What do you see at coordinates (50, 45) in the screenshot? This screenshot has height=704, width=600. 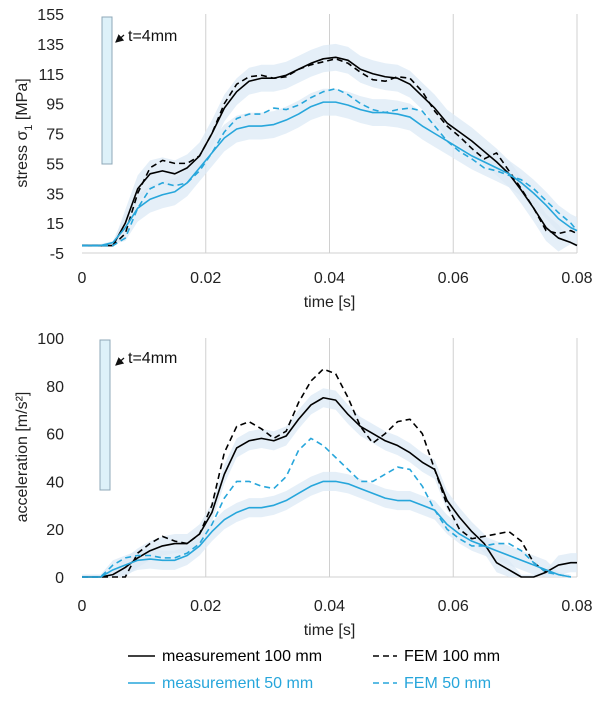 I see `y-tick-label: 135` at bounding box center [50, 45].